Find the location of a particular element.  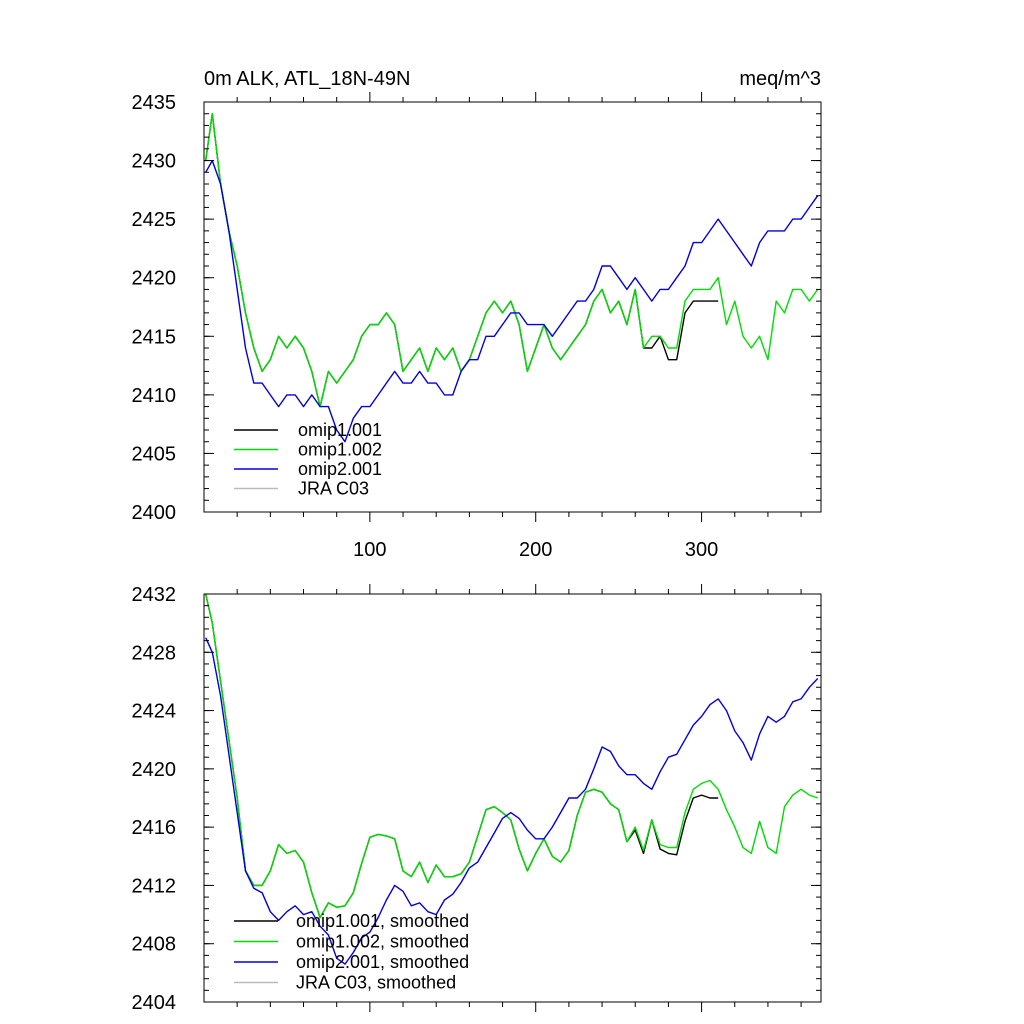

y-tick-label: 2408 is located at coordinates (154, 945).